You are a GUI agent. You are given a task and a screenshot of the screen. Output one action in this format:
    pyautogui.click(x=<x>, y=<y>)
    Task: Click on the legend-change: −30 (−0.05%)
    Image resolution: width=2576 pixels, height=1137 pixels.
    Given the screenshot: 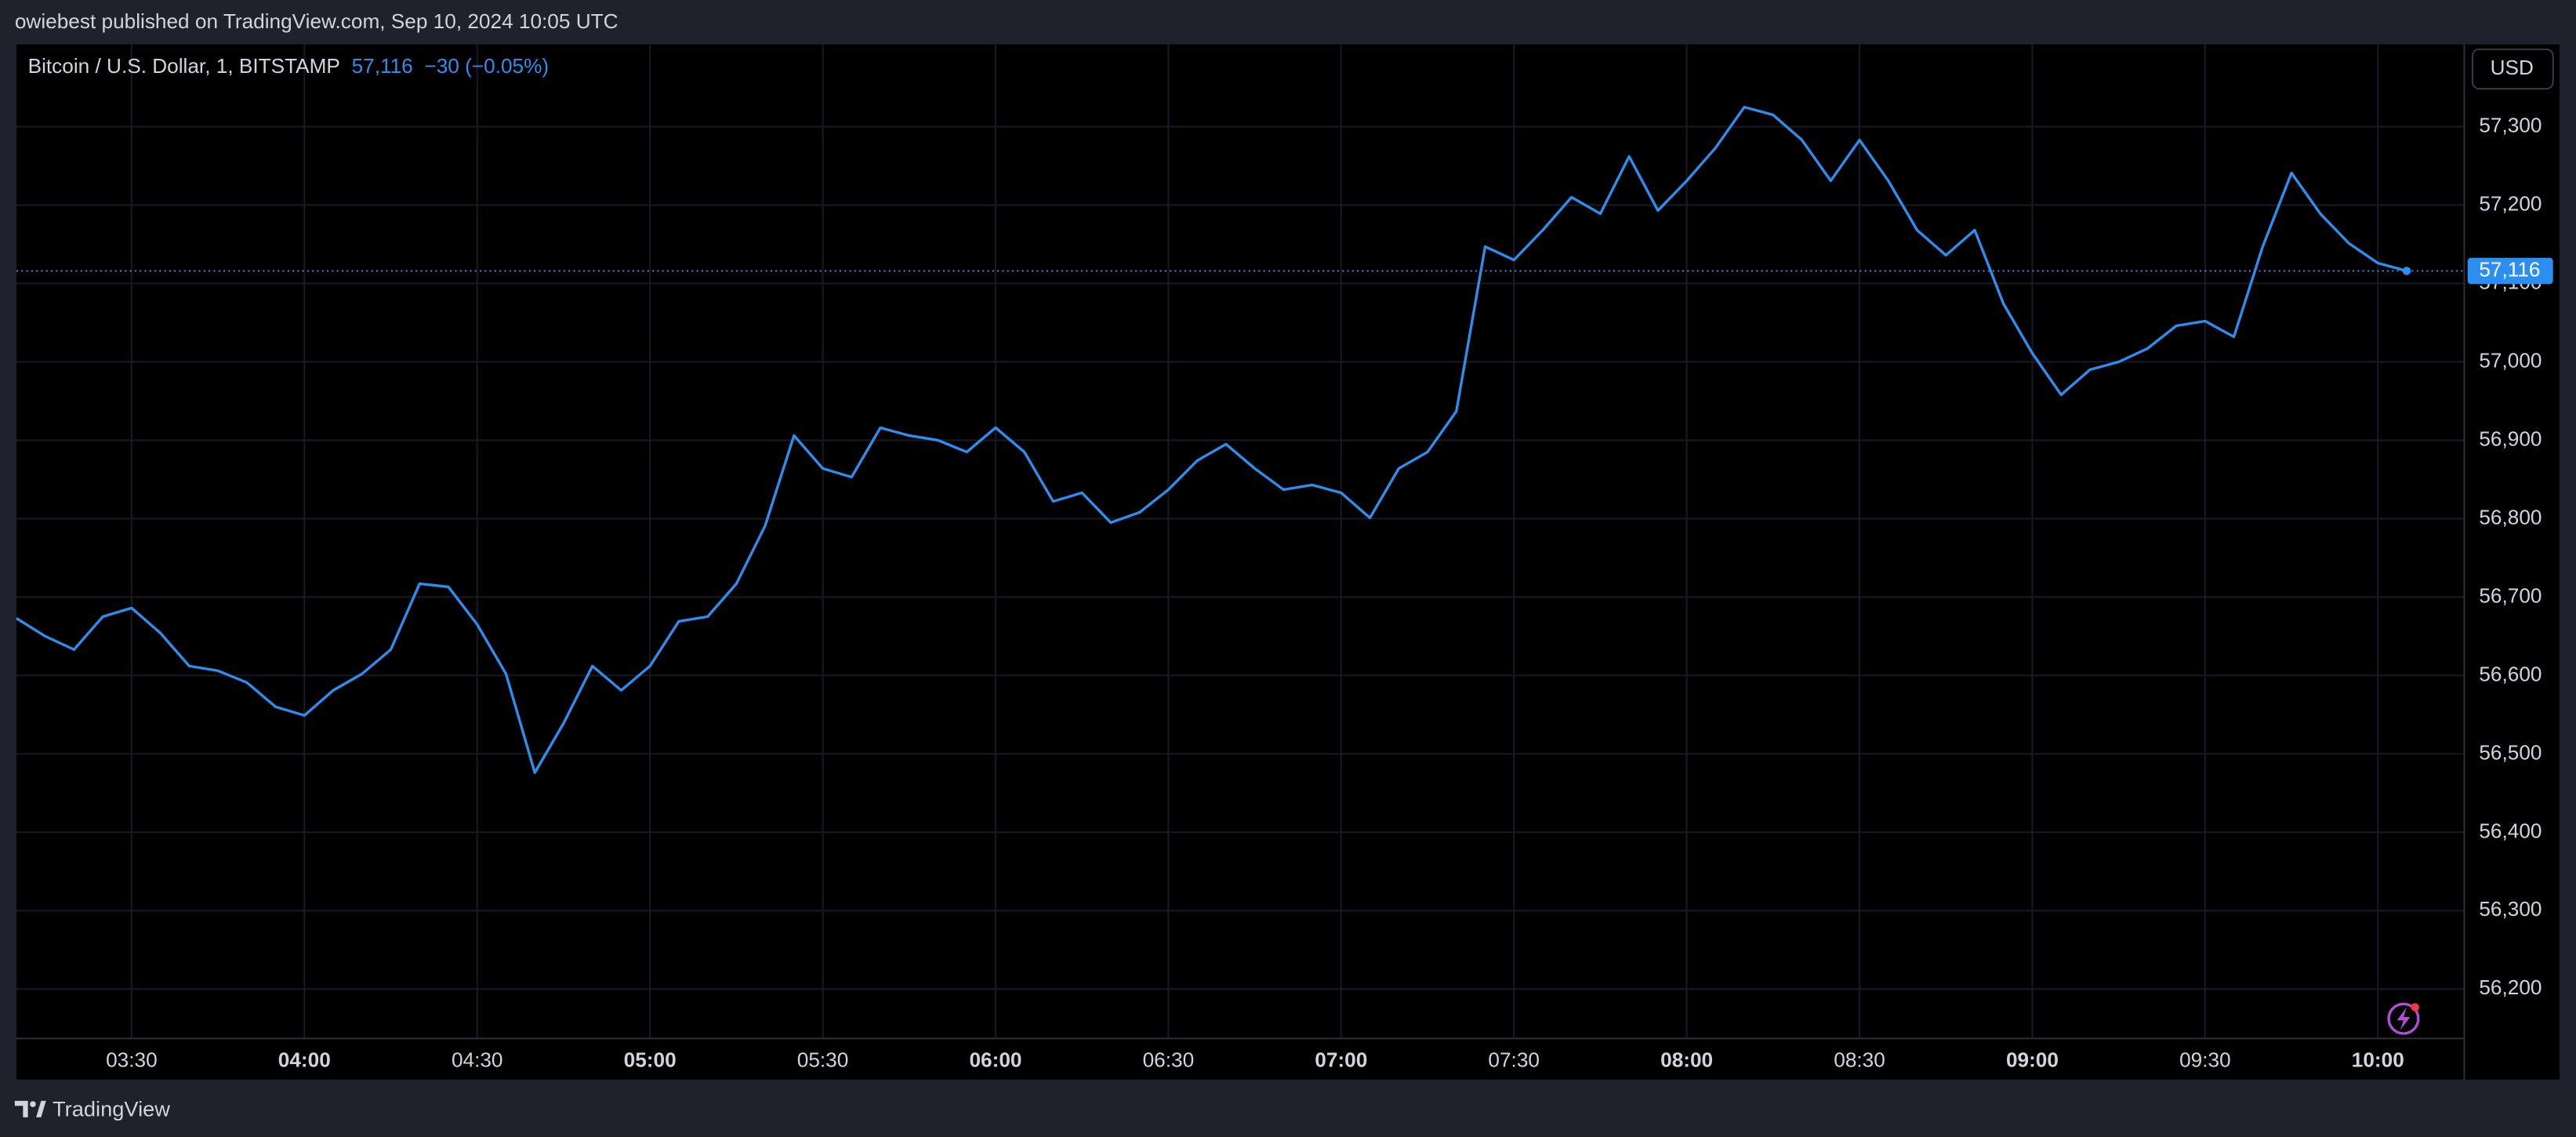 What is the action you would take?
    pyautogui.click(x=487, y=66)
    